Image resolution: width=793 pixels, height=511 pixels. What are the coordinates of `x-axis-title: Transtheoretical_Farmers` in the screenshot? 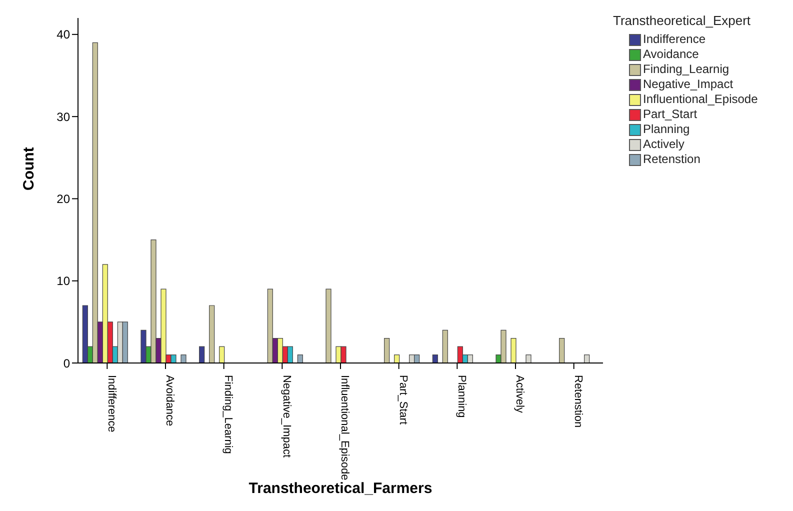 It's located at (340, 488).